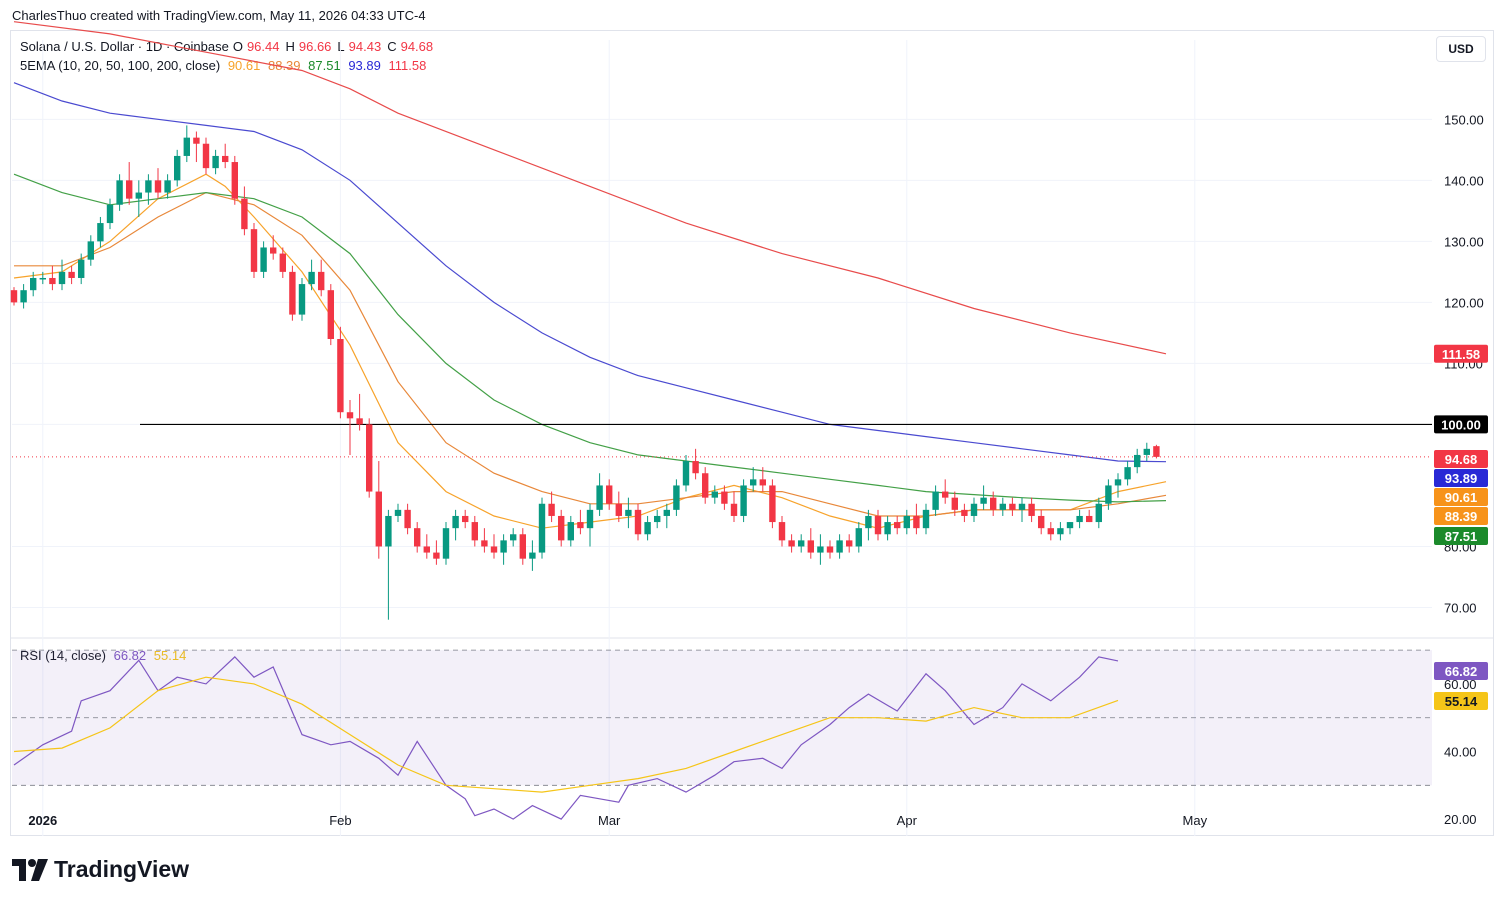  Describe the element at coordinates (130, 655) in the screenshot. I see `rsi-value: 66.82` at that location.